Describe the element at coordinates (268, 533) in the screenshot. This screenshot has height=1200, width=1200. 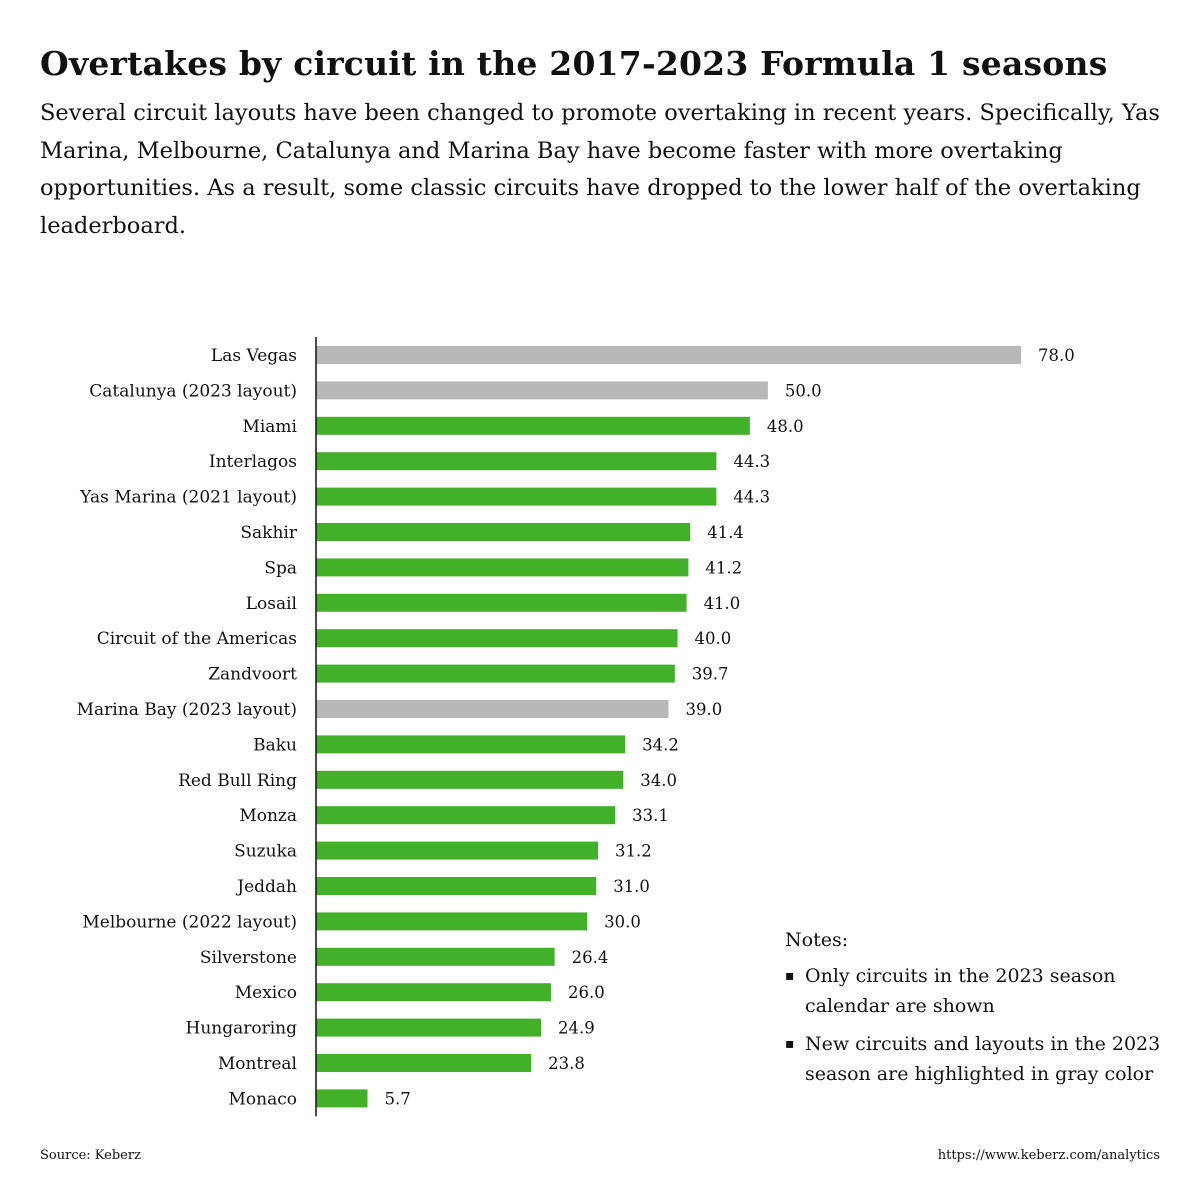
I see `category-label: Sakhir` at that location.